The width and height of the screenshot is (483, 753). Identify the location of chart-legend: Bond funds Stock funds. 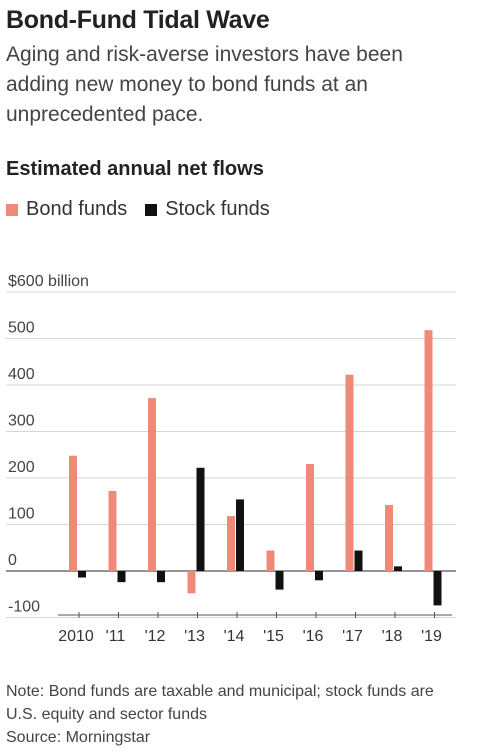
(147, 209).